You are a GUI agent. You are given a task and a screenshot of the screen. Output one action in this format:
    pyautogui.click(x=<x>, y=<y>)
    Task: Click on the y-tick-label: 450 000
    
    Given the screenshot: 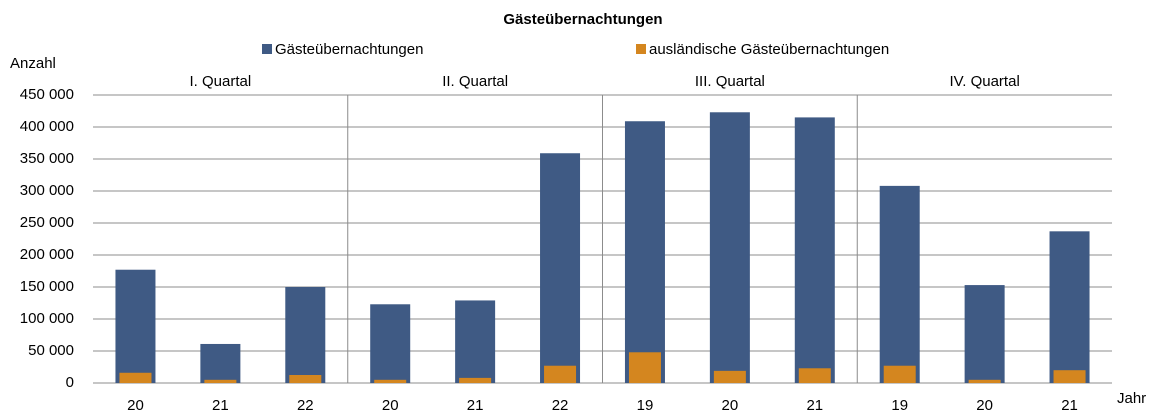 What is the action you would take?
    pyautogui.click(x=47, y=94)
    